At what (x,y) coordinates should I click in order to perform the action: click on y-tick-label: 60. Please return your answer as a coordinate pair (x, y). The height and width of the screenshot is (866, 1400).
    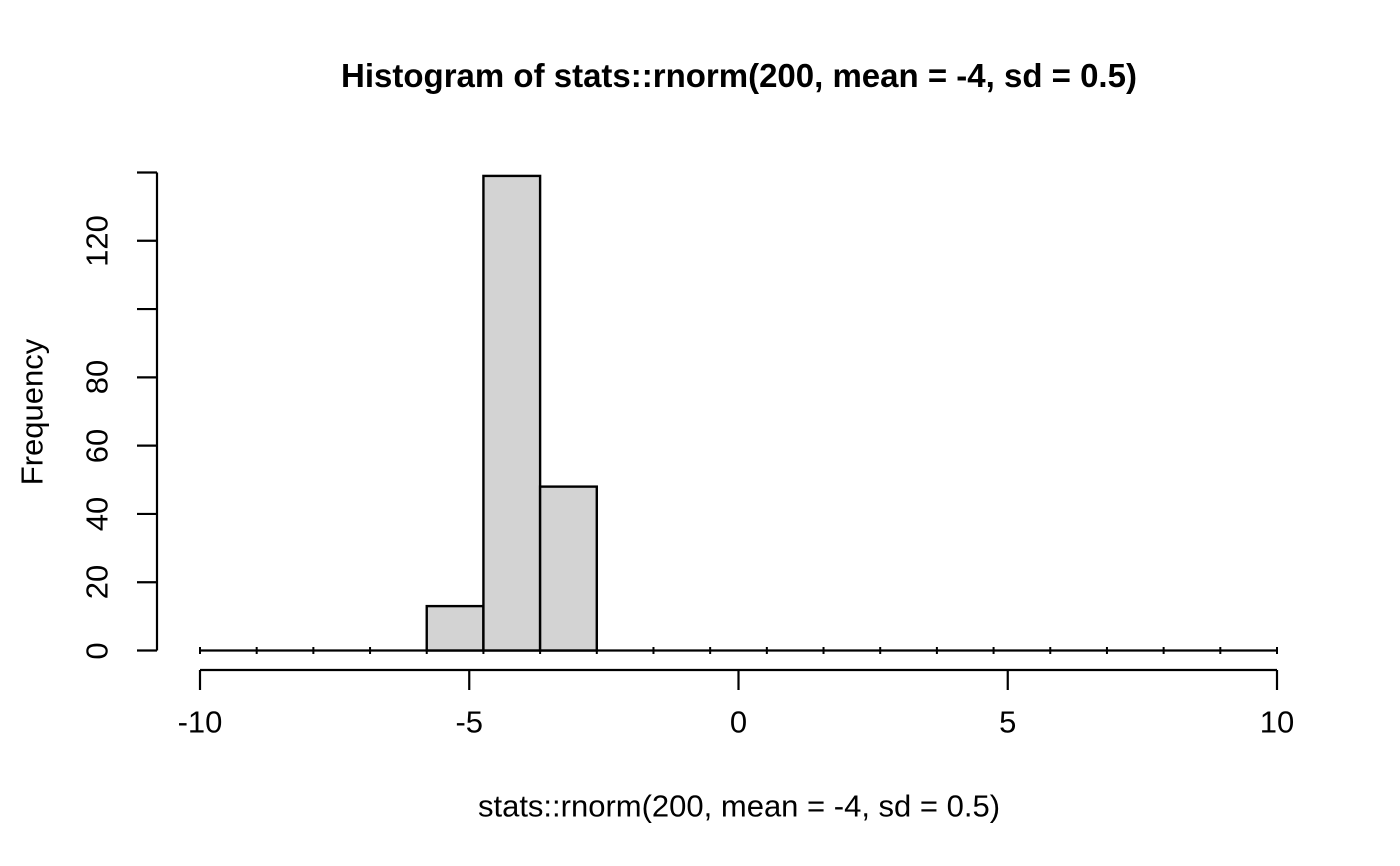
    Looking at the image, I should click on (97, 445).